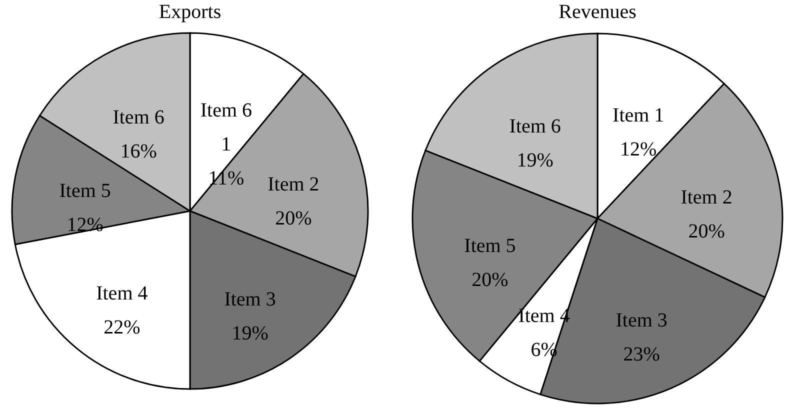 Image resolution: width=806 pixels, height=415 pixels. Describe the element at coordinates (597, 12) in the screenshot. I see `chart-title: Revenues` at that location.